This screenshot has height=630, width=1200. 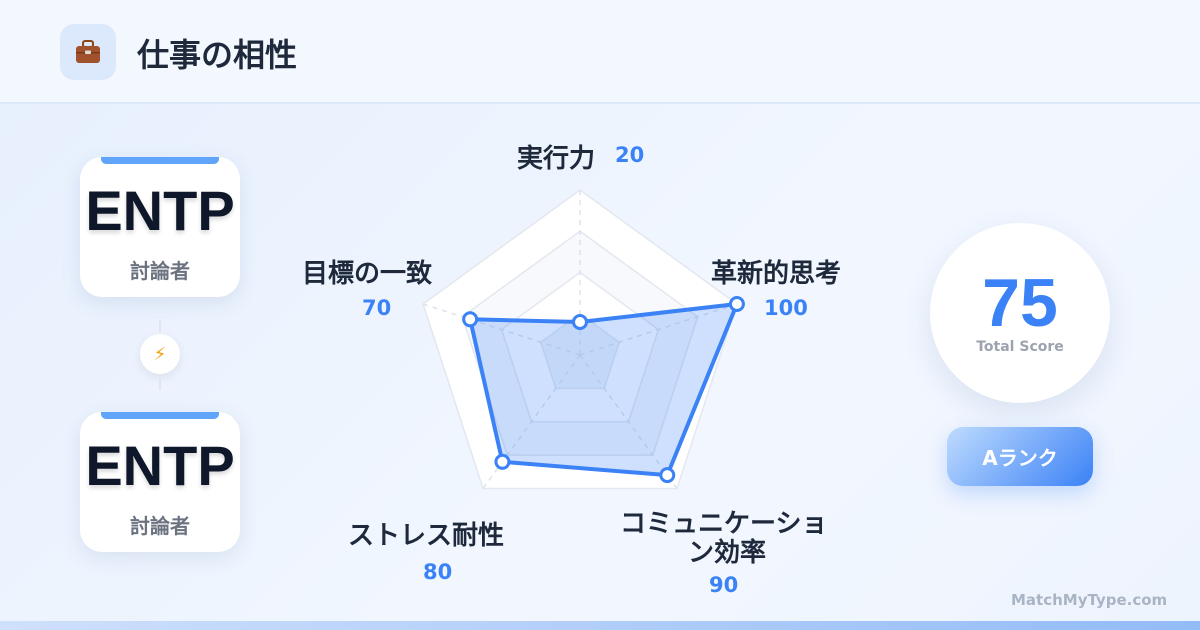 I want to click on value-label: 80, so click(x=438, y=572).